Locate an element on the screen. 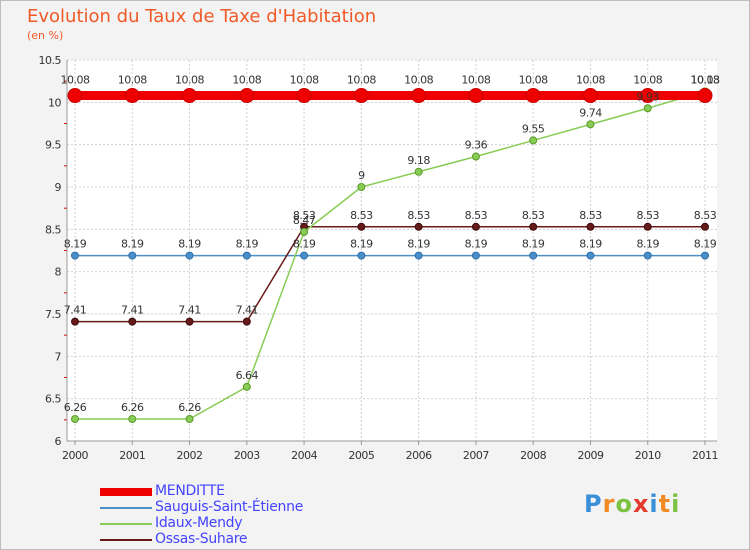 The height and width of the screenshot is (550, 750). x-tick-label: 2011 is located at coordinates (705, 455).